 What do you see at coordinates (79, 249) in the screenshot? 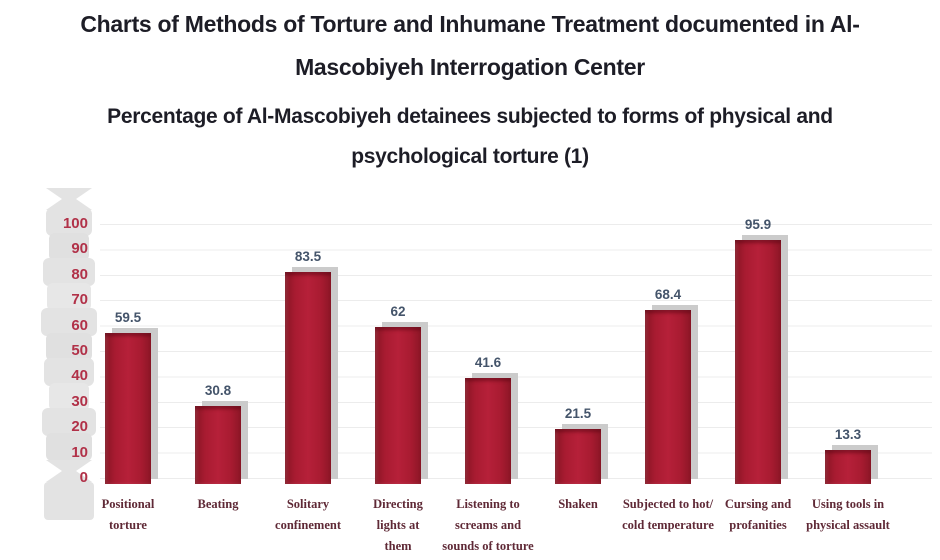
I see `y-tick-label: 90` at bounding box center [79, 249].